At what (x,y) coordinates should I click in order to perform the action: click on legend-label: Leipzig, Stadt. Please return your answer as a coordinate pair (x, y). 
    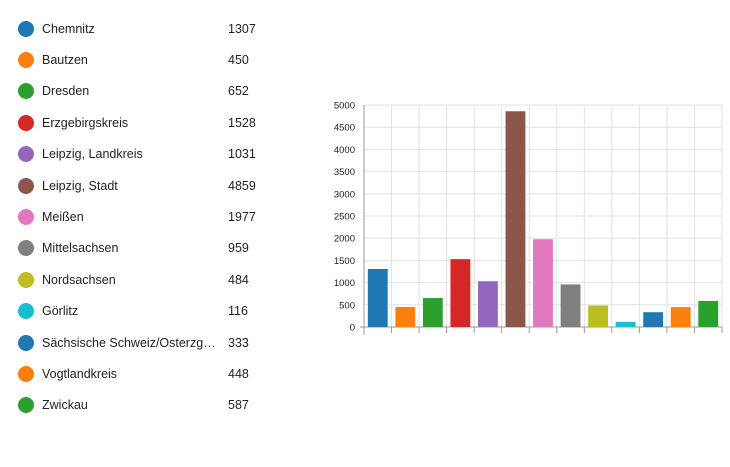
    Looking at the image, I should click on (80, 185).